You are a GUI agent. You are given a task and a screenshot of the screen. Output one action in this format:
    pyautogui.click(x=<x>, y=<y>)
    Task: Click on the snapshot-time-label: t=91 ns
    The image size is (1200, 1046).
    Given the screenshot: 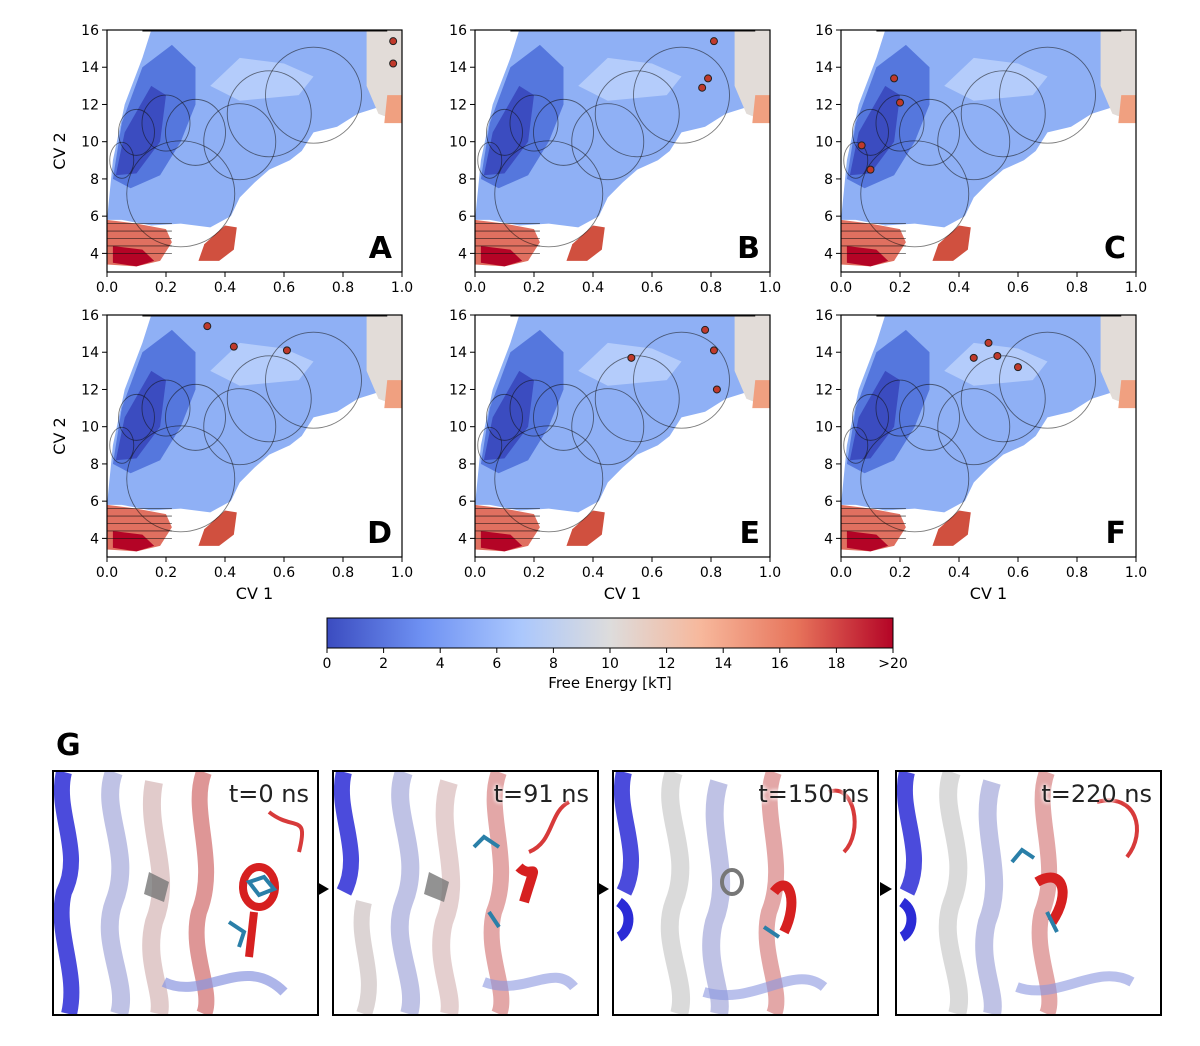 What is the action you would take?
    pyautogui.click(x=541, y=794)
    